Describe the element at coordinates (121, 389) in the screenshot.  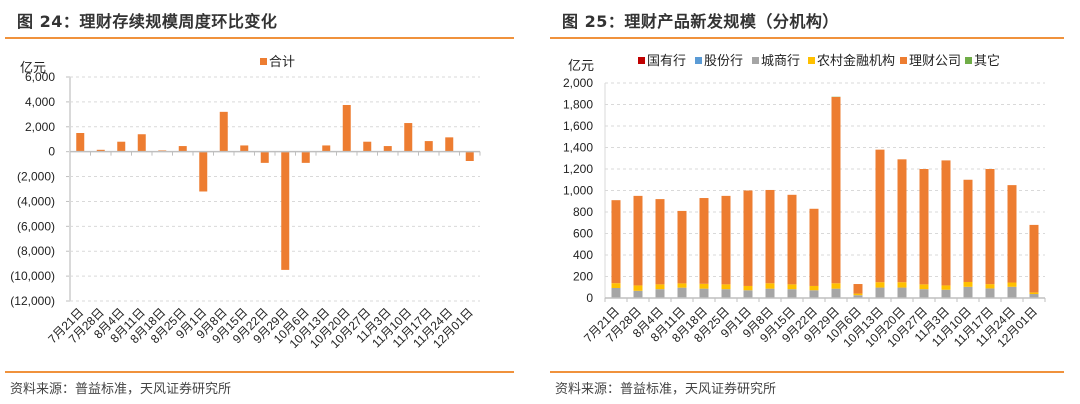
I see `left-source-note: 资料来源：普益标准，天风证券研究所` at that location.